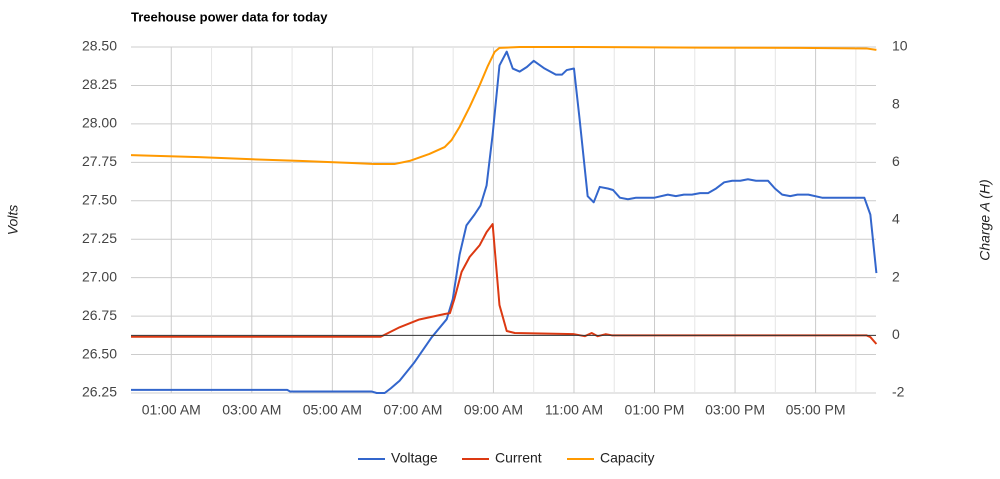 The width and height of the screenshot is (1000, 479). Describe the element at coordinates (735, 410) in the screenshot. I see `x-tick-label: 03:00 PM` at that location.